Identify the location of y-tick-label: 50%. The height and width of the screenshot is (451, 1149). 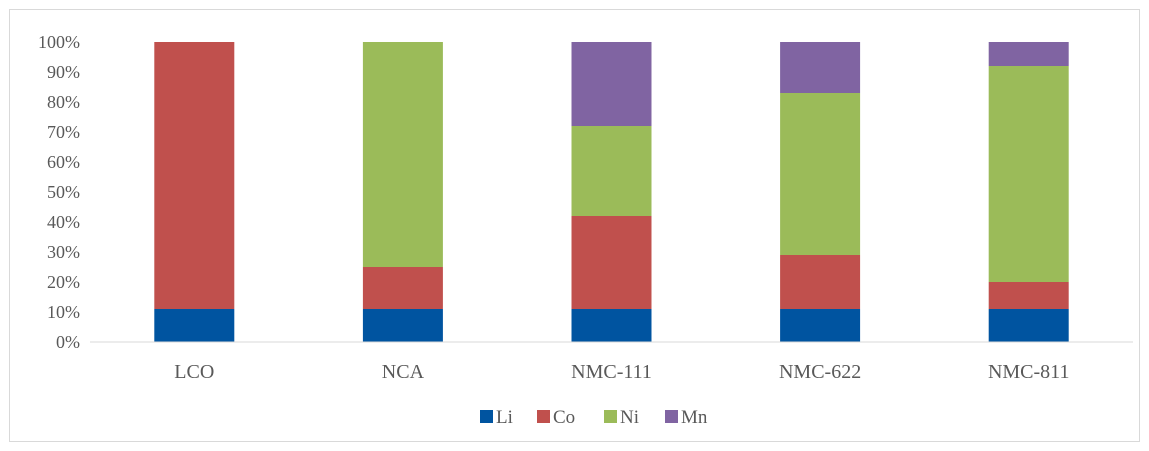
(63, 192).